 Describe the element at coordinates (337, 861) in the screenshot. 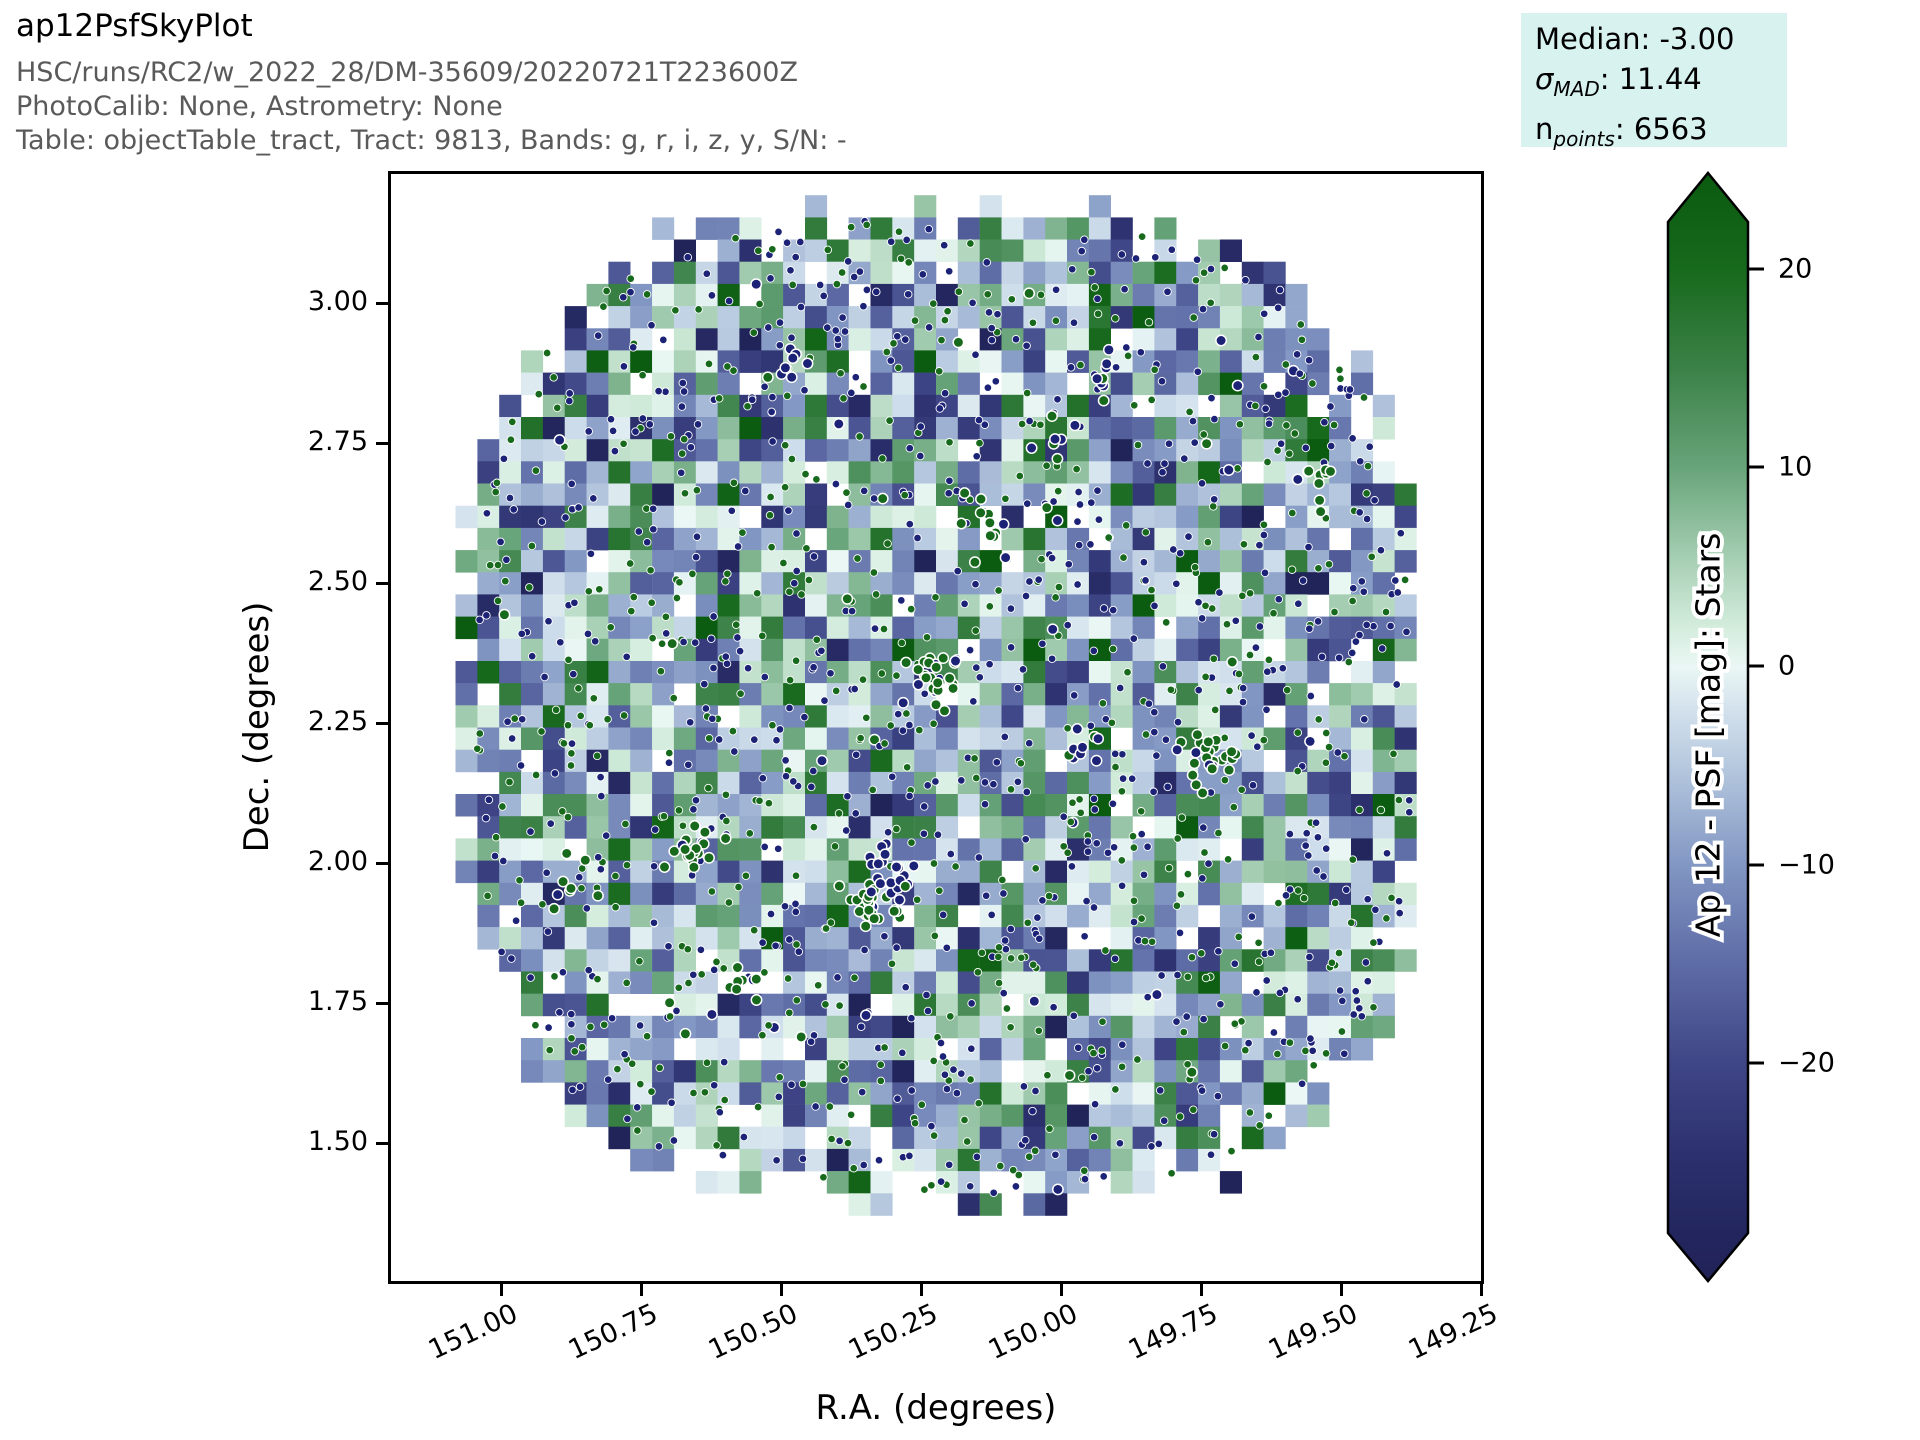

I see `y-tick-label: 2.00` at that location.